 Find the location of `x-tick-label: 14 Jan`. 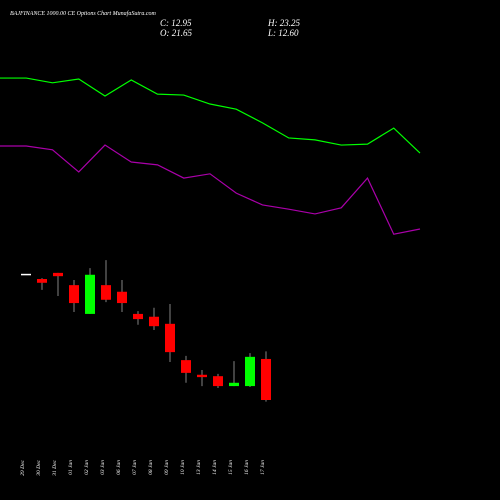

x-tick-label: 14 Jan is located at coordinates (214, 467).